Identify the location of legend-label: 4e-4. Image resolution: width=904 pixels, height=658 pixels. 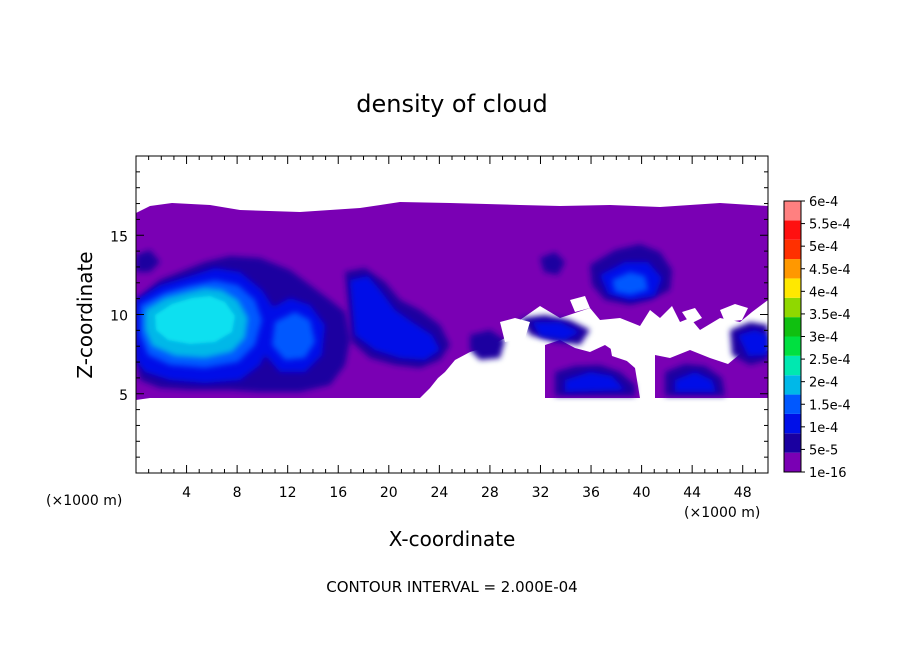
(823, 292).